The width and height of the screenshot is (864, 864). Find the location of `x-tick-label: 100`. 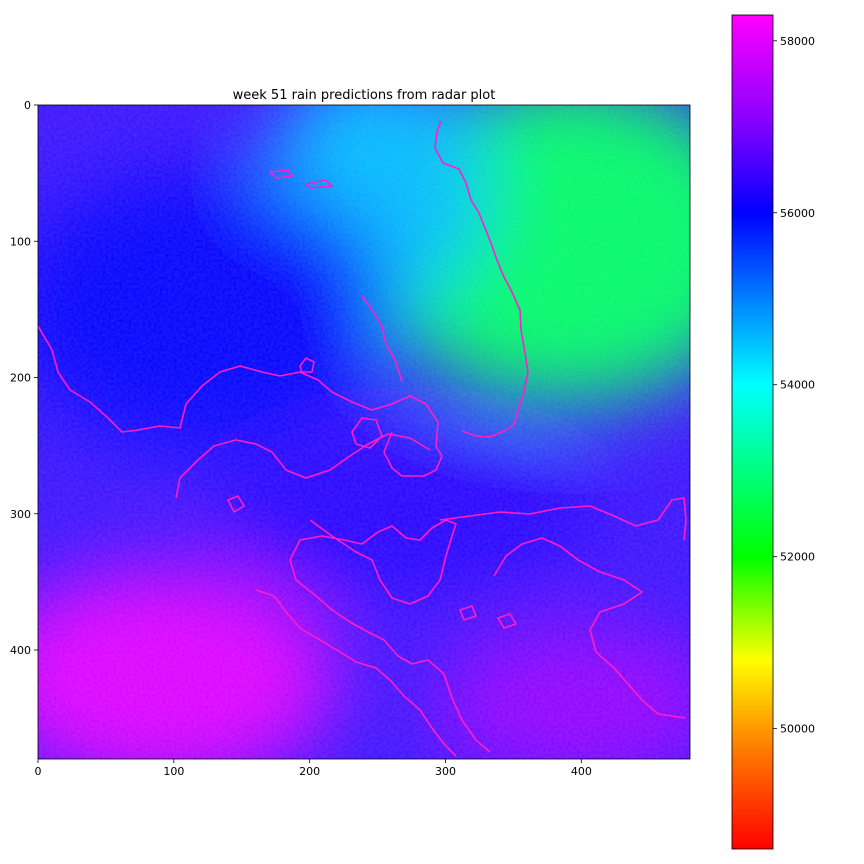

x-tick-label: 100 is located at coordinates (173, 771).